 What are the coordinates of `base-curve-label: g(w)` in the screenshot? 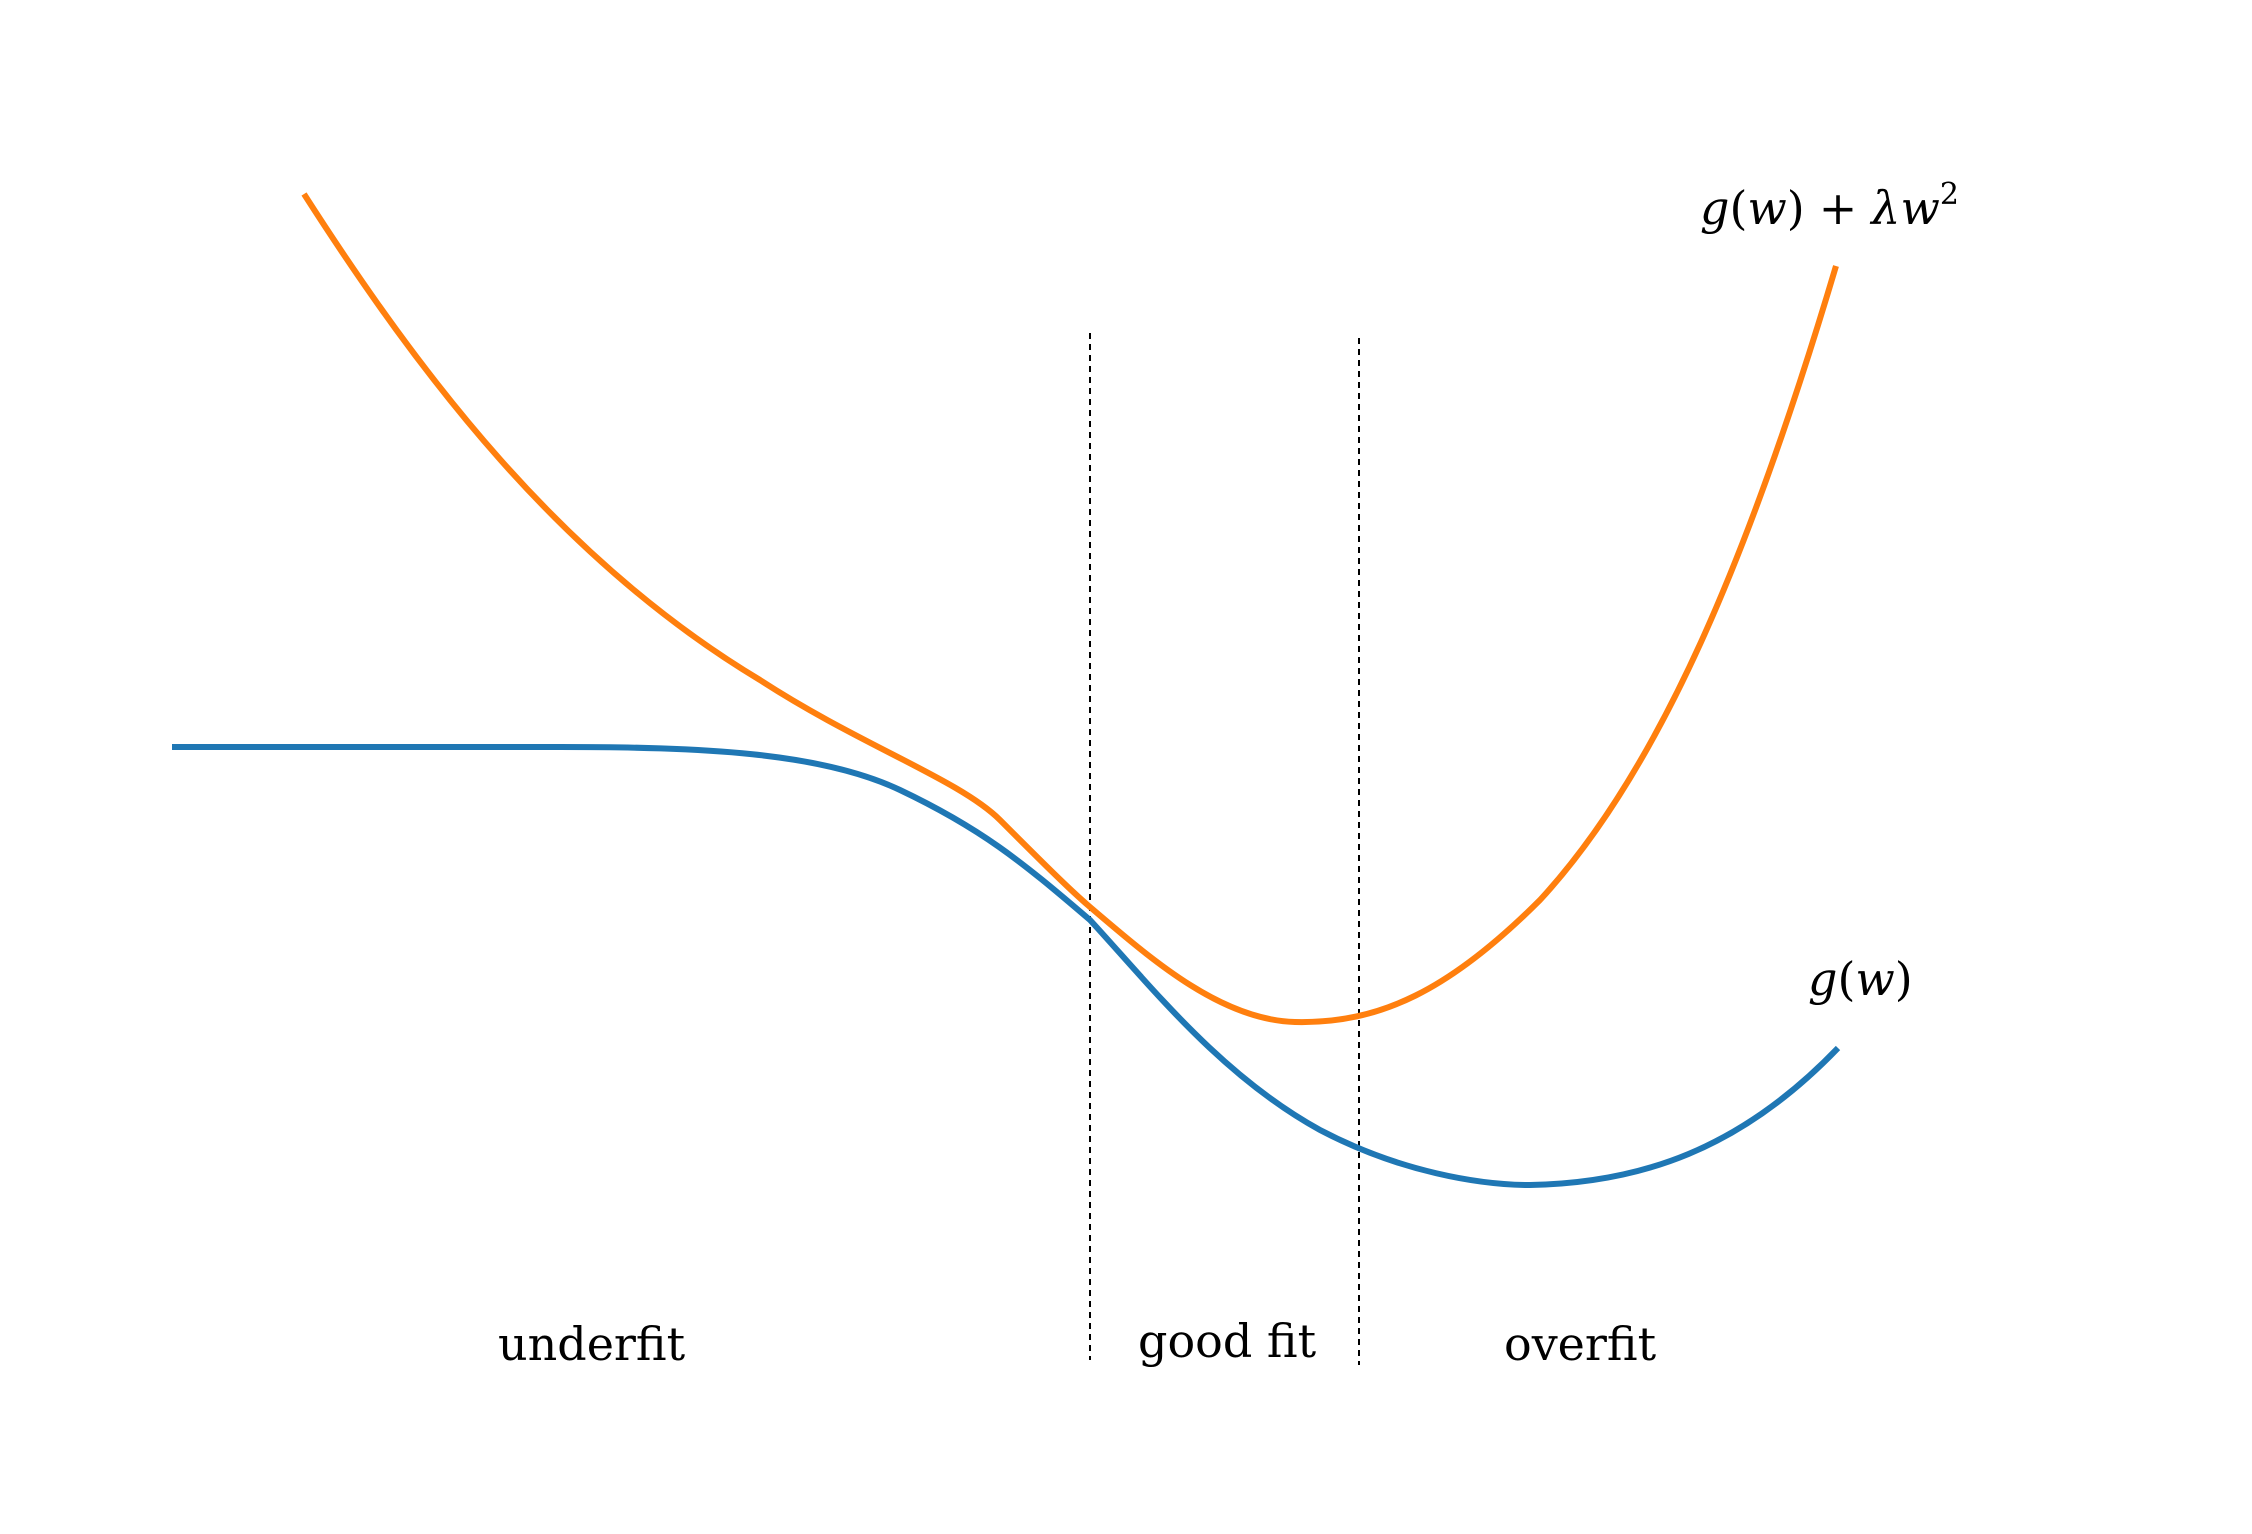 It's located at (1860, 979).